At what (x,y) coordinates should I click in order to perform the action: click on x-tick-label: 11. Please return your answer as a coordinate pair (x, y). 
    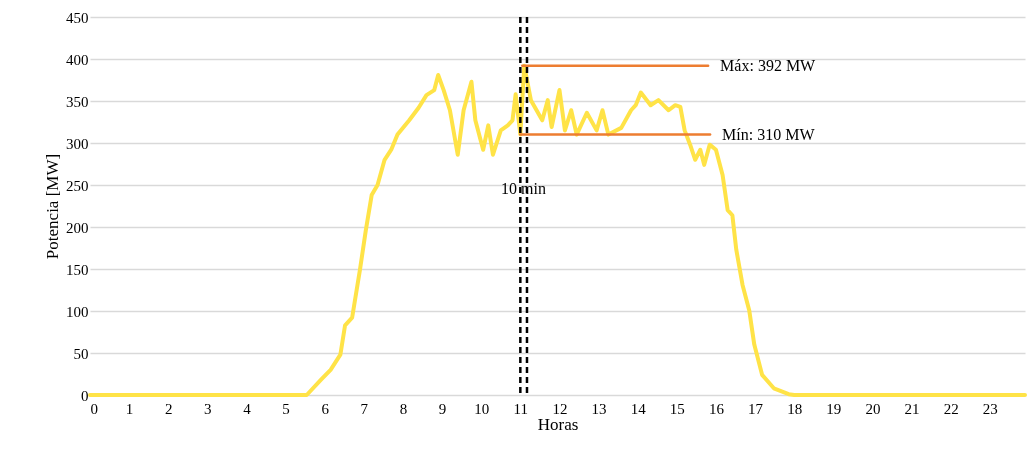
    Looking at the image, I should click on (521, 408).